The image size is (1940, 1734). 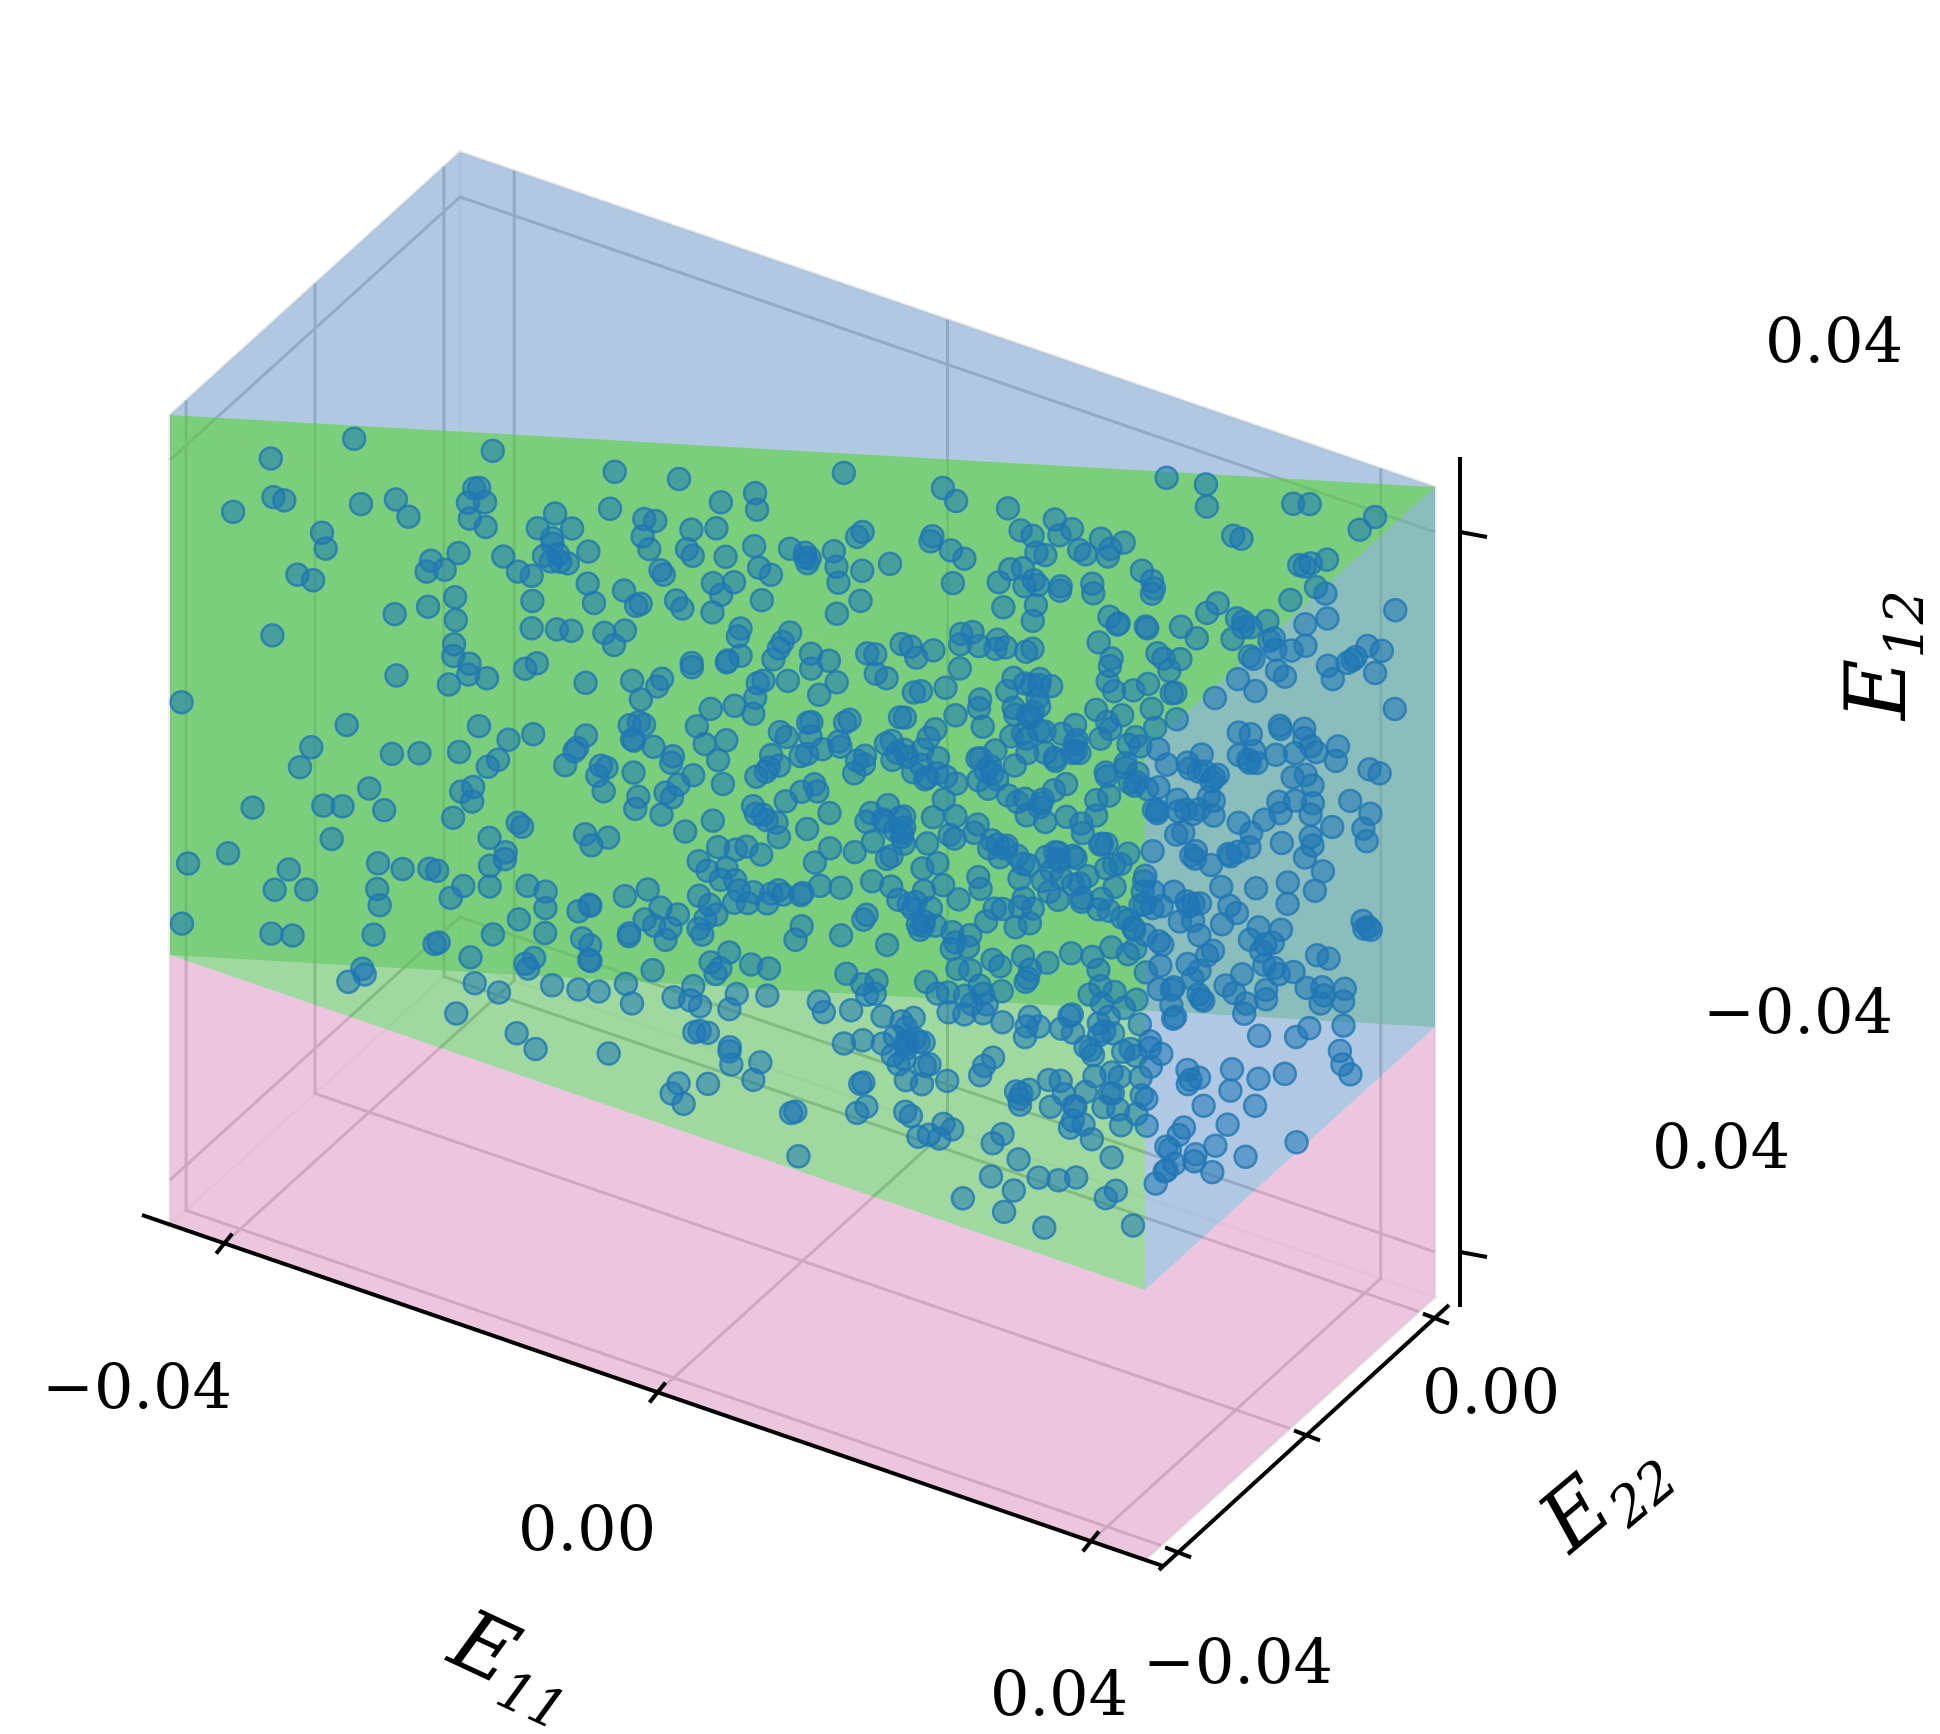 I want to click on x-tick-mark, so click(x=224, y=1243).